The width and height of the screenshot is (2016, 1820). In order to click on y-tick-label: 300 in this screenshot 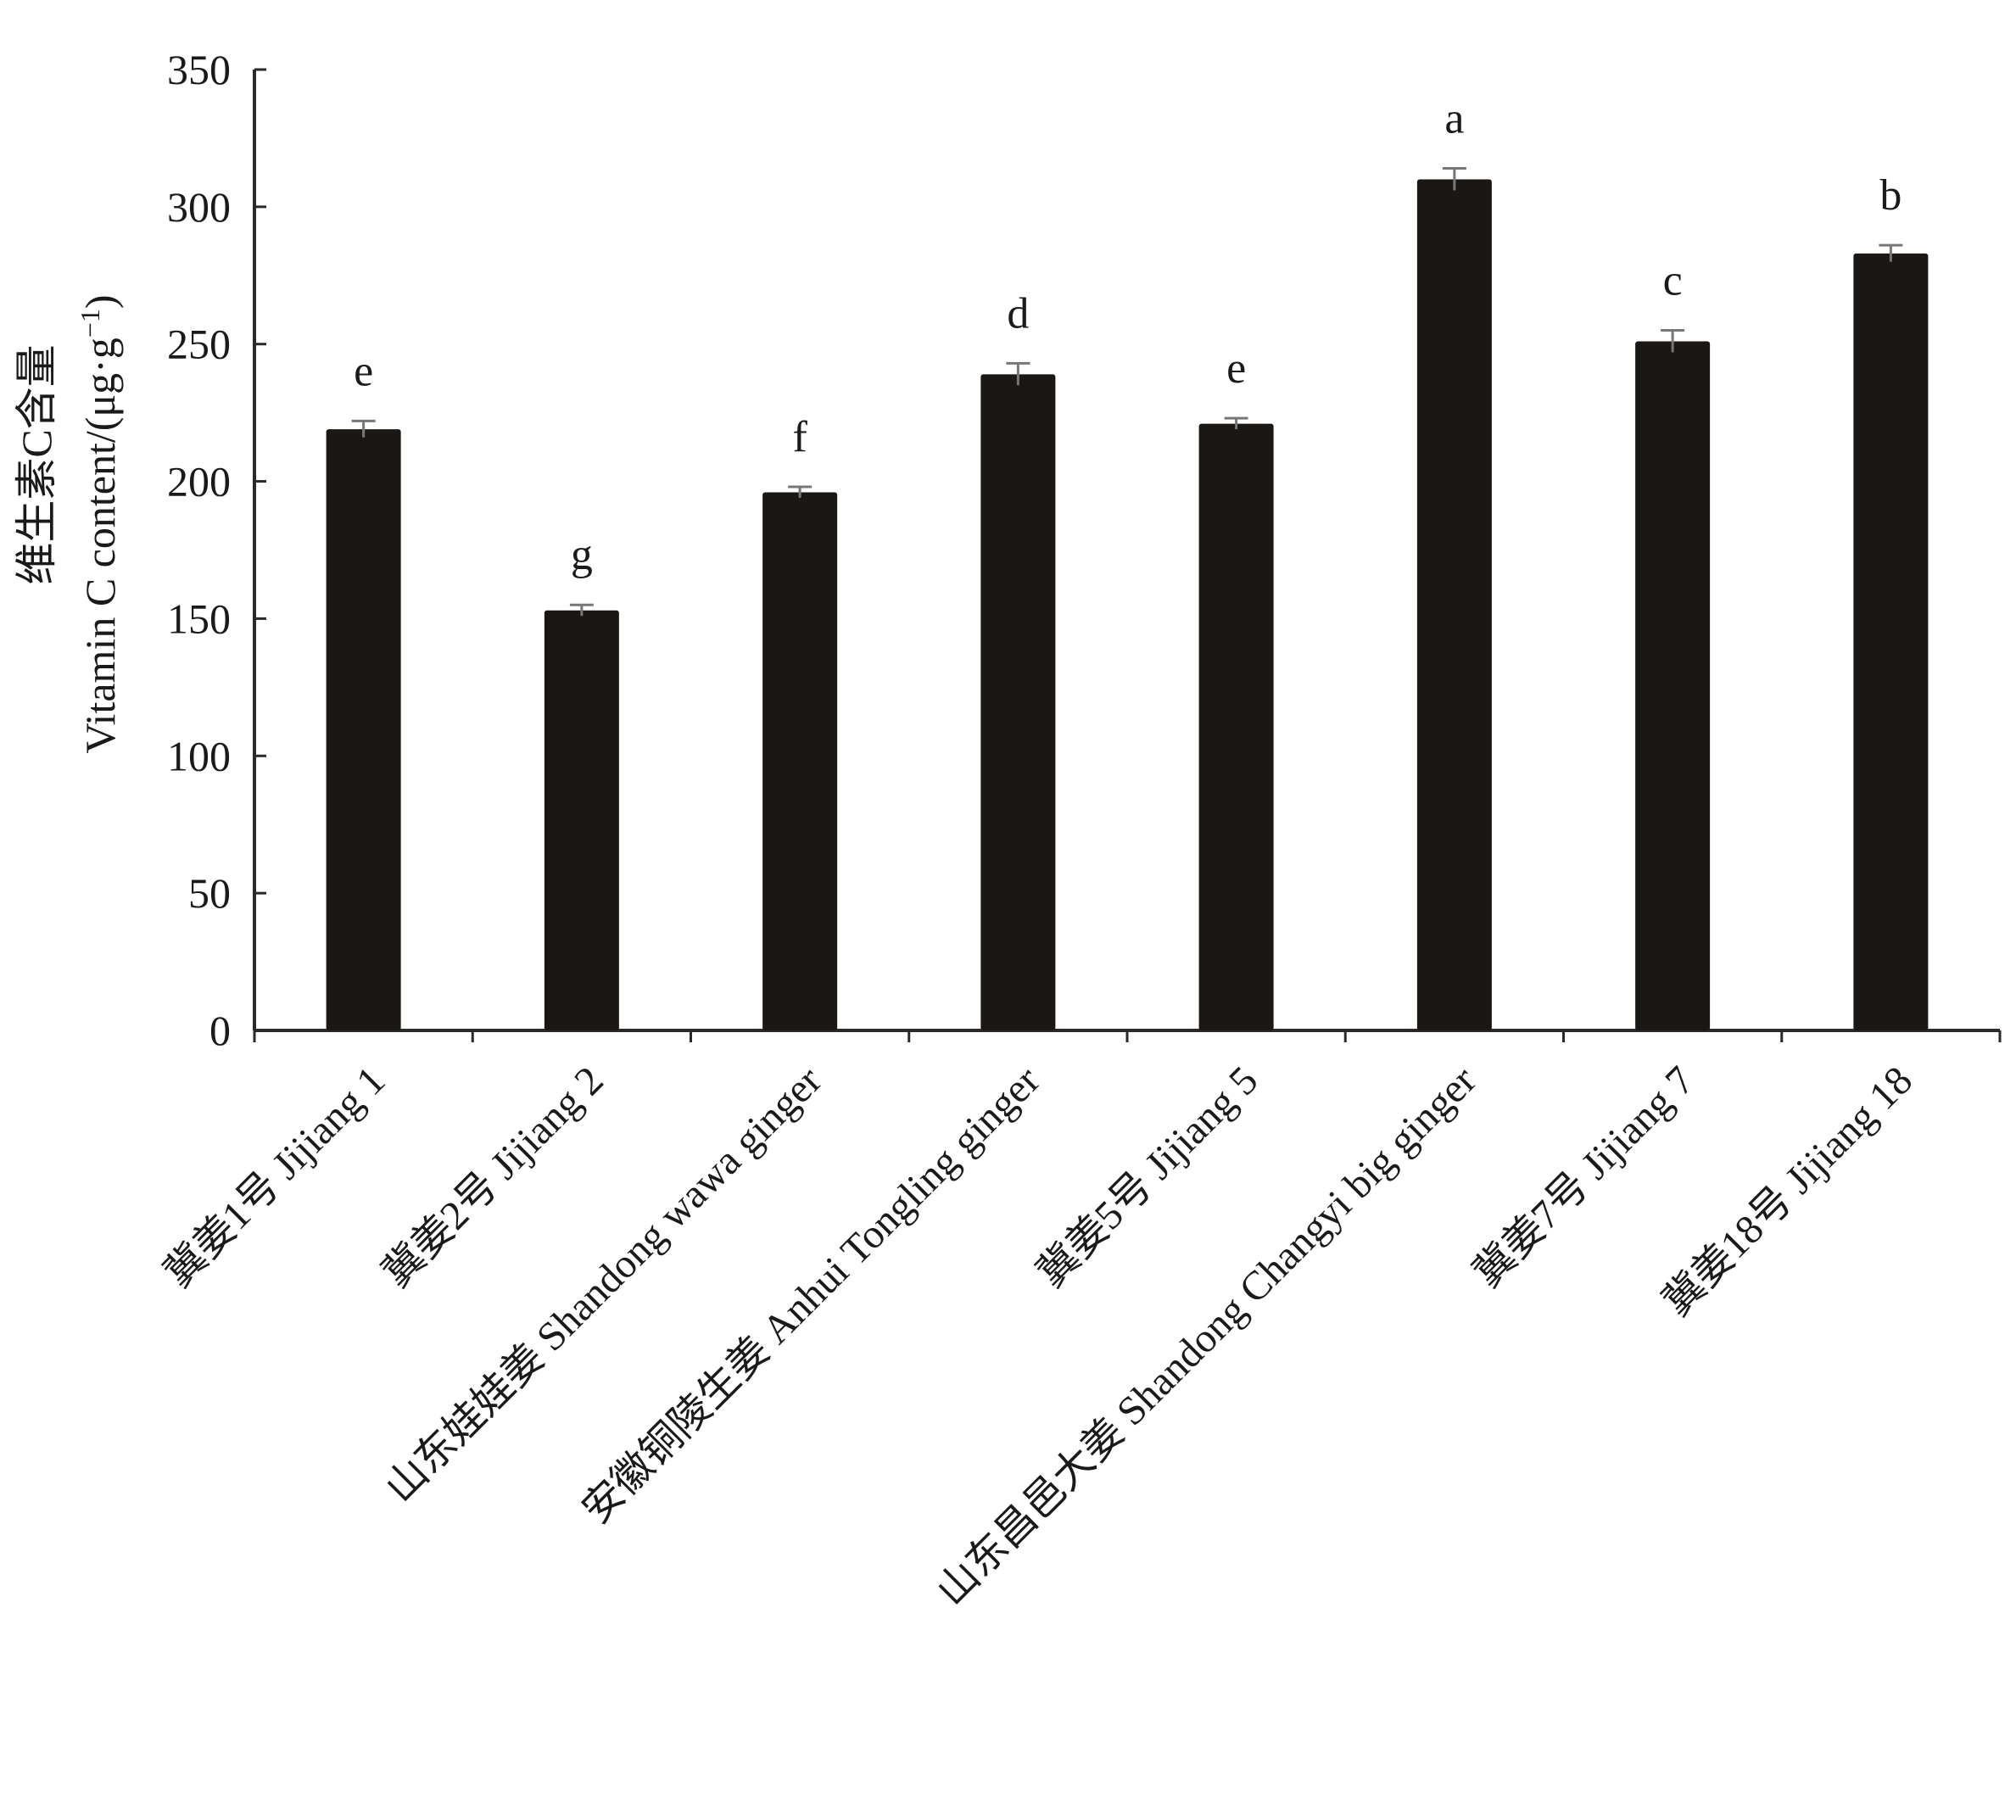, I will do `click(199, 207)`.